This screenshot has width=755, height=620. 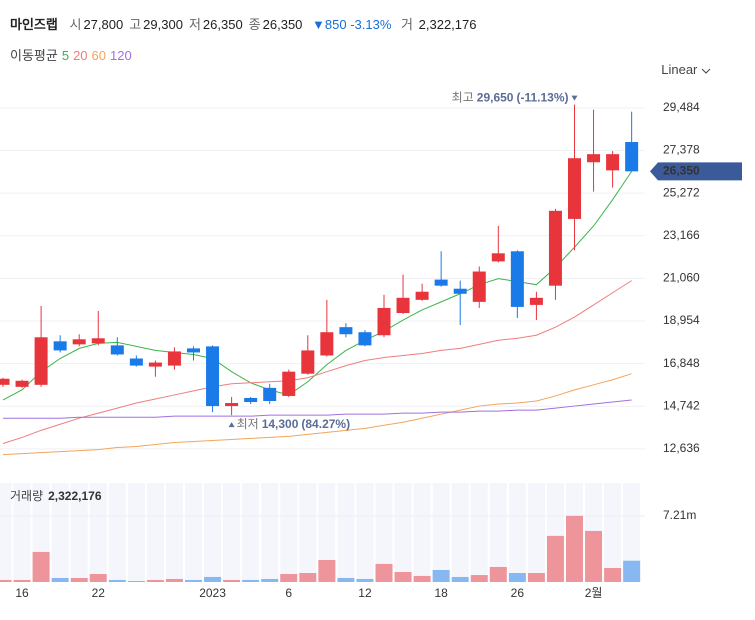 What do you see at coordinates (75, 24) in the screenshot?
I see `field-label: 시` at bounding box center [75, 24].